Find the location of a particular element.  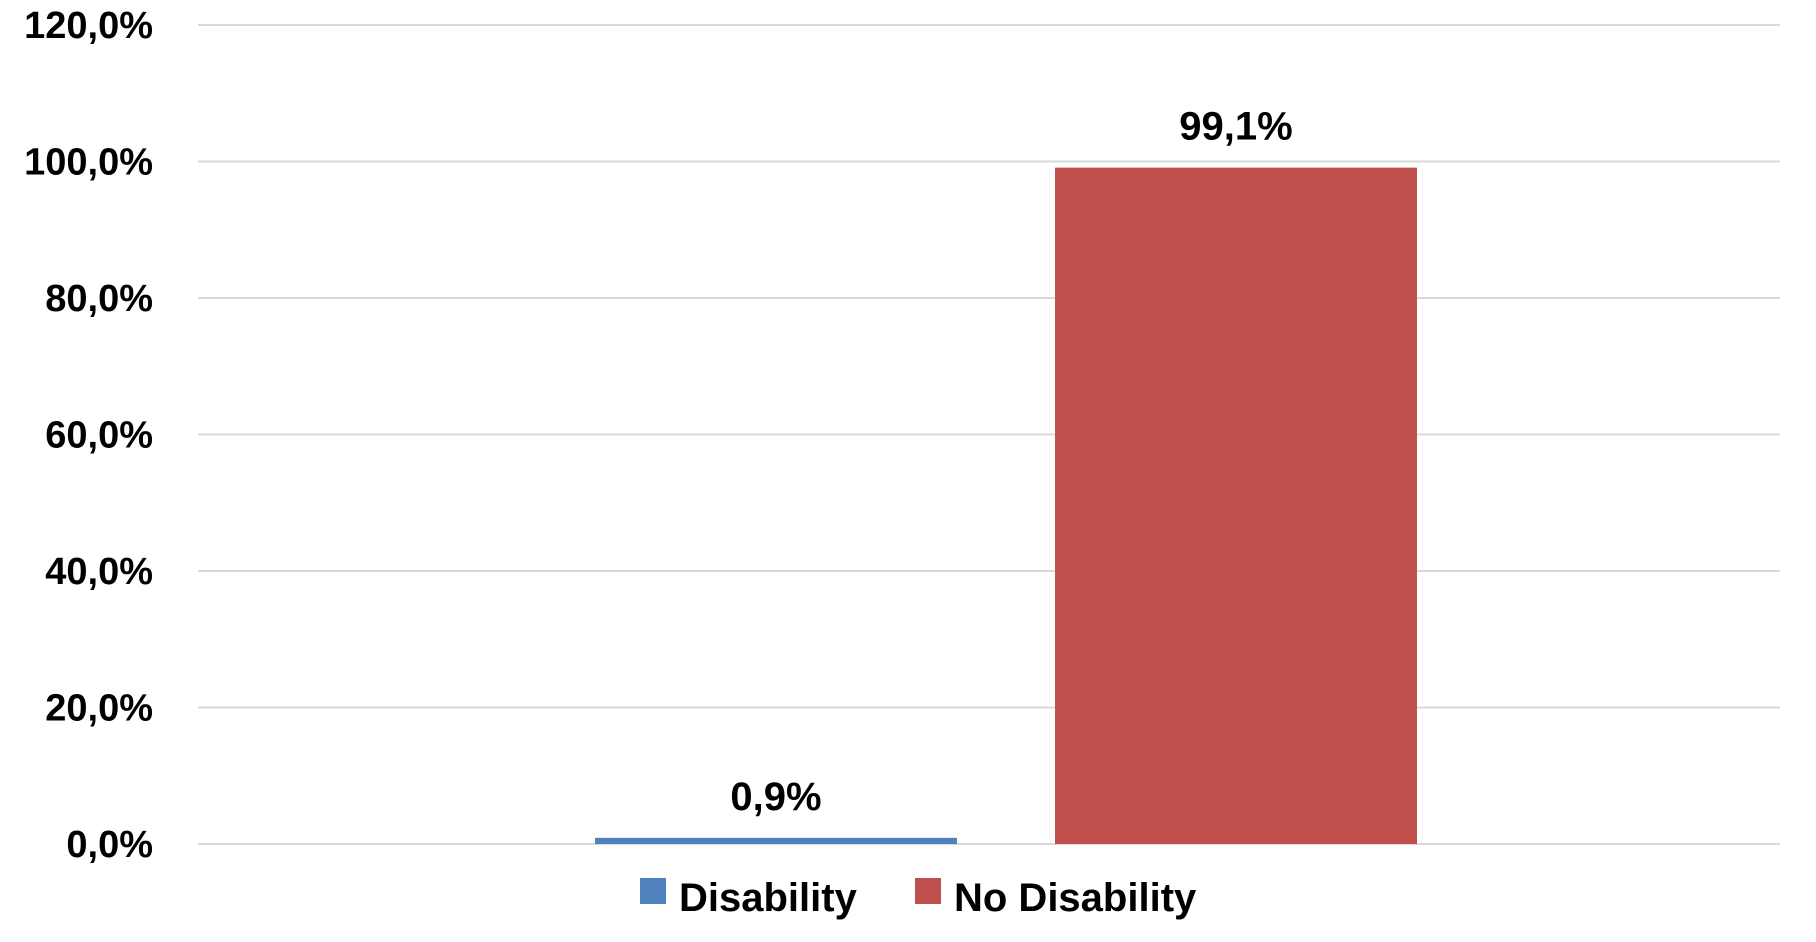

data-label: 0,9% is located at coordinates (775, 797).